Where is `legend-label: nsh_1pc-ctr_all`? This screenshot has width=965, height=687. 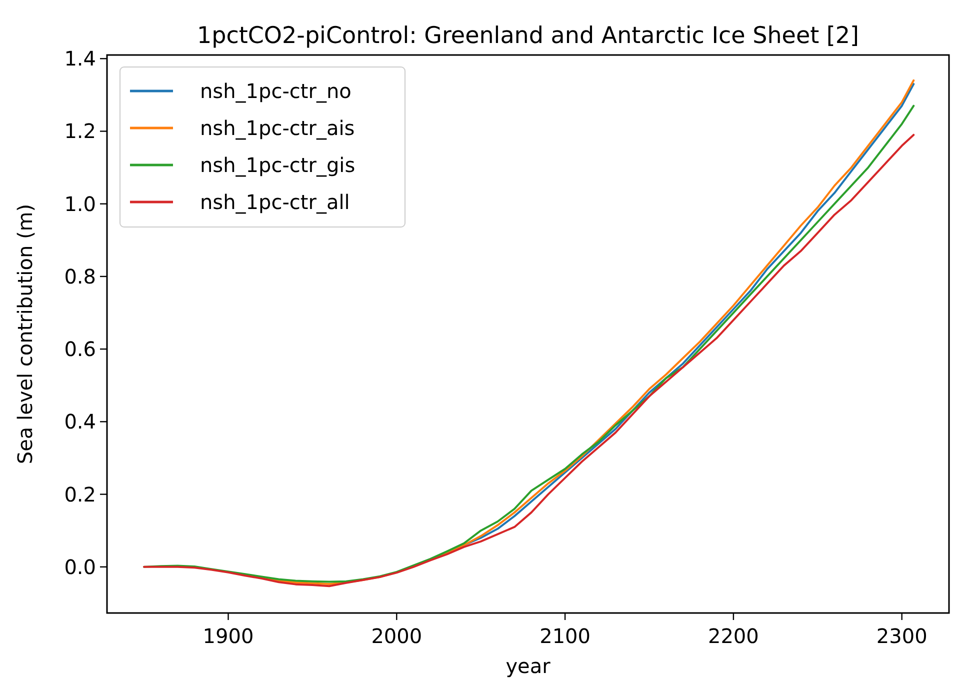 legend-label: nsh_1pc-ctr_all is located at coordinates (275, 202).